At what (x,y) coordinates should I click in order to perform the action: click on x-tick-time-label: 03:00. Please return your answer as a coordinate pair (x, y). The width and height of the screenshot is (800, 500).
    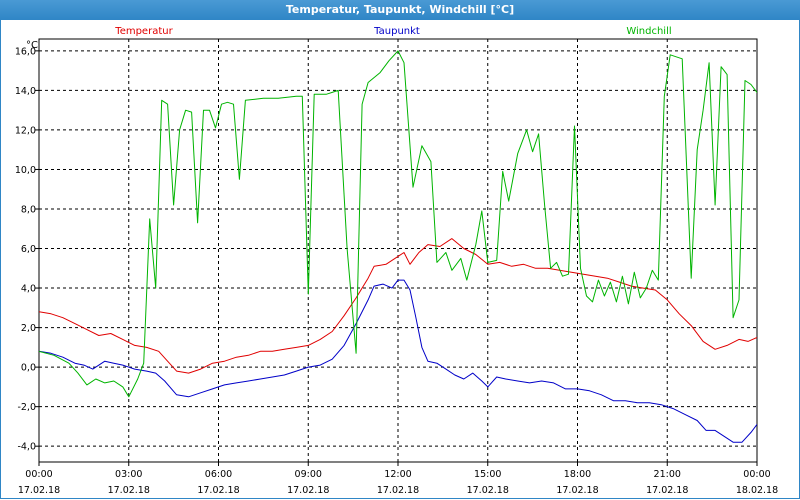
    Looking at the image, I should click on (128, 474).